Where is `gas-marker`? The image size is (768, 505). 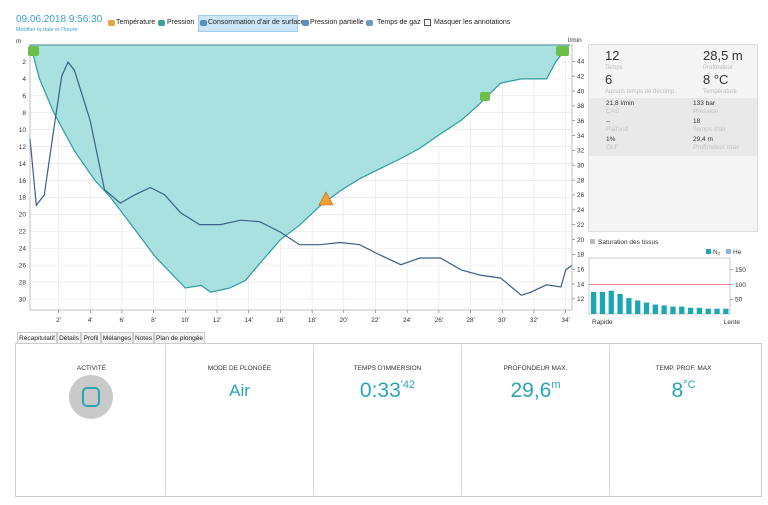 gas-marker is located at coordinates (485, 96).